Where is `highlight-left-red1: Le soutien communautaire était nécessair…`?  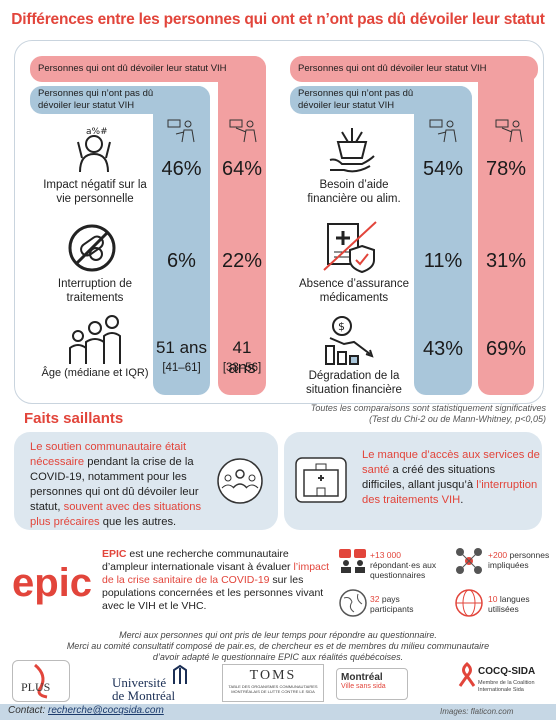
highlight-left-red1: Le soutien communautaire était nécessair… is located at coordinates (108, 454).